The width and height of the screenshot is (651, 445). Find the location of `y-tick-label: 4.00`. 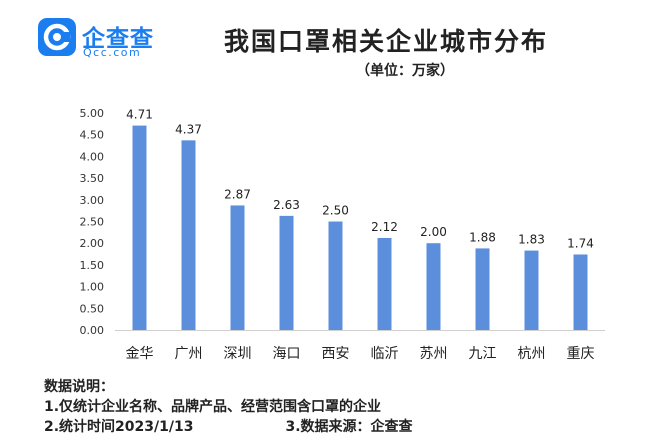

y-tick-label: 4.00 is located at coordinates (92, 156).